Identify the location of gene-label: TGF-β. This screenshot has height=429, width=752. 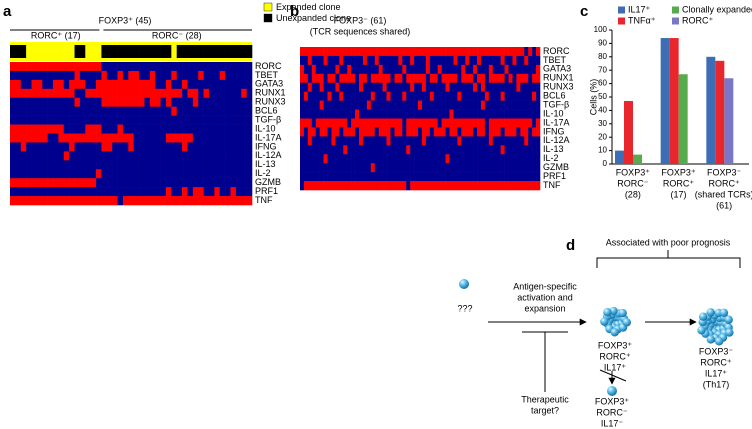
(556, 104).